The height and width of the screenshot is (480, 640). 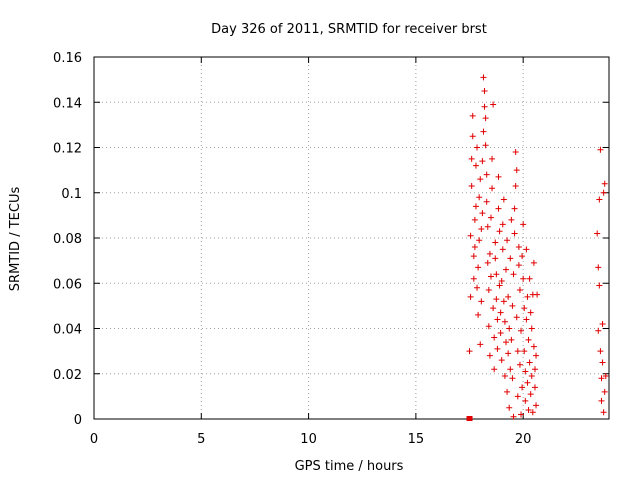 What do you see at coordinates (15, 239) in the screenshot?
I see `y-axis-label: SRMTID / TECUs` at bounding box center [15, 239].